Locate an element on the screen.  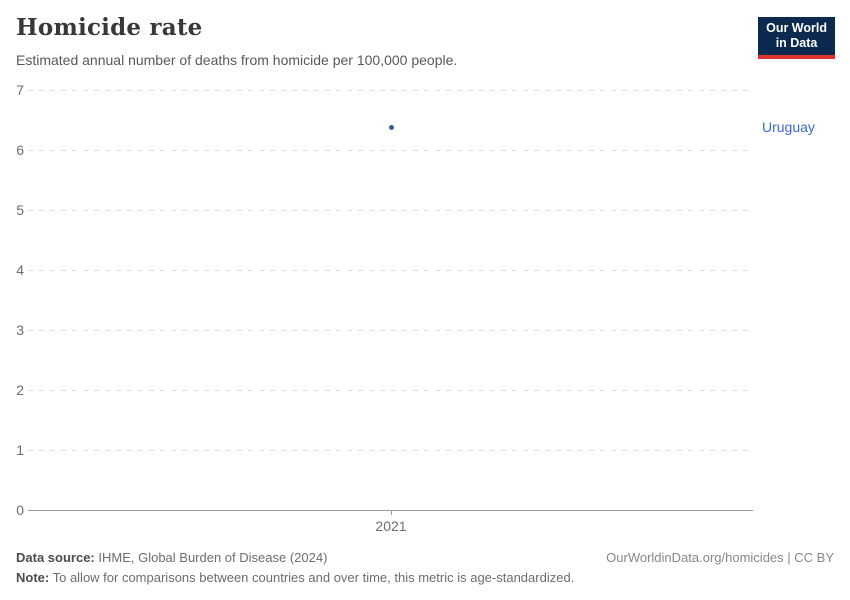
note-label: Note: is located at coordinates (33, 577).